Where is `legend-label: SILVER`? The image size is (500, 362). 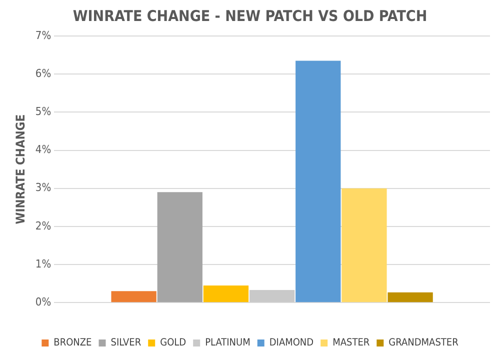
legend-label: SILVER is located at coordinates (126, 343).